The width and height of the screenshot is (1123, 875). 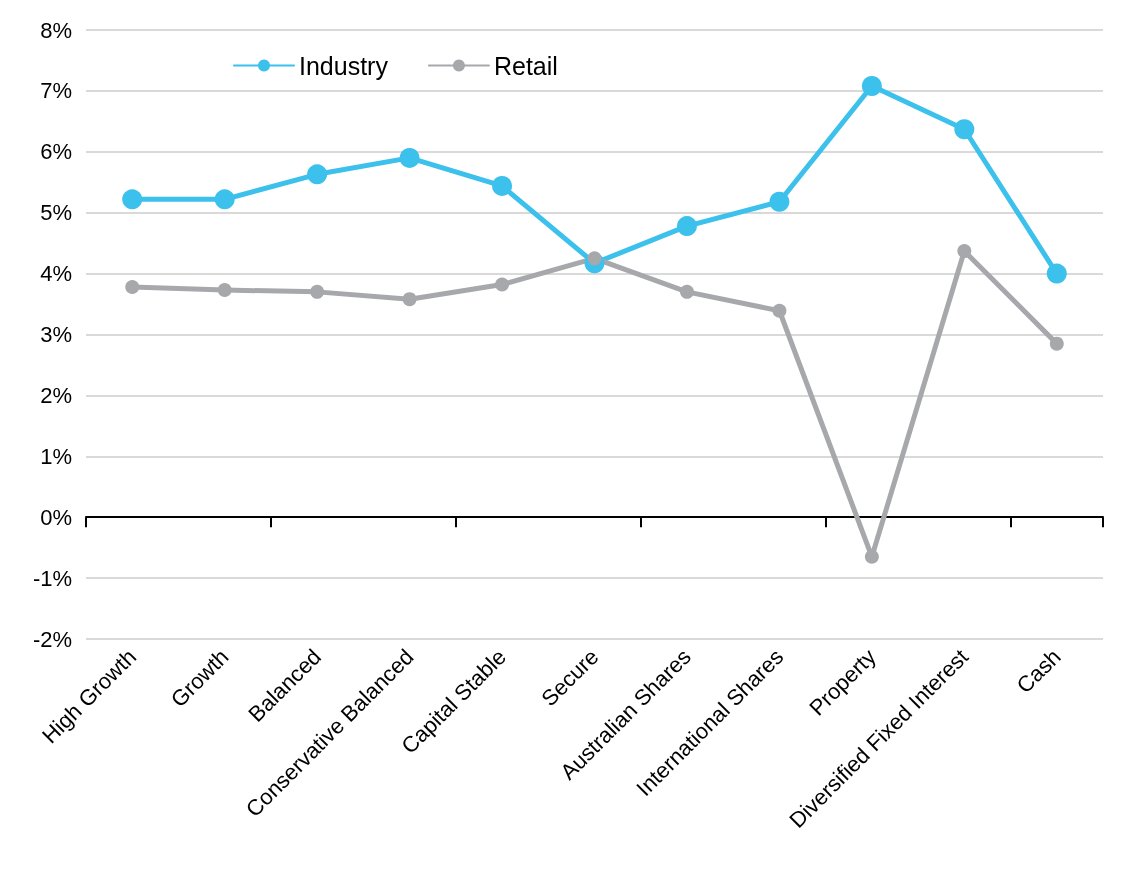 I want to click on y-tick-label: 2%, so click(x=56, y=395).